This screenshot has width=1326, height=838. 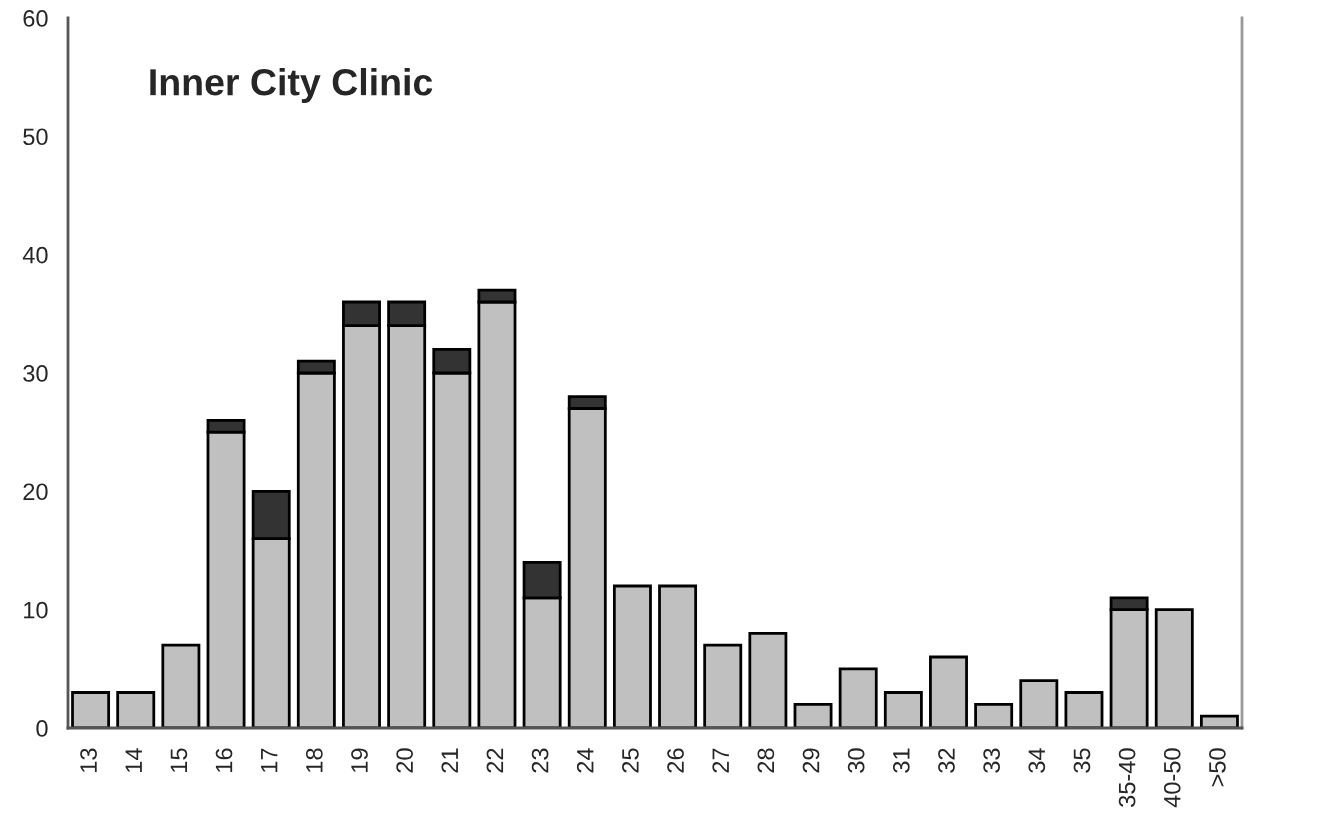 I want to click on x-tick-label: 19, so click(x=359, y=760).